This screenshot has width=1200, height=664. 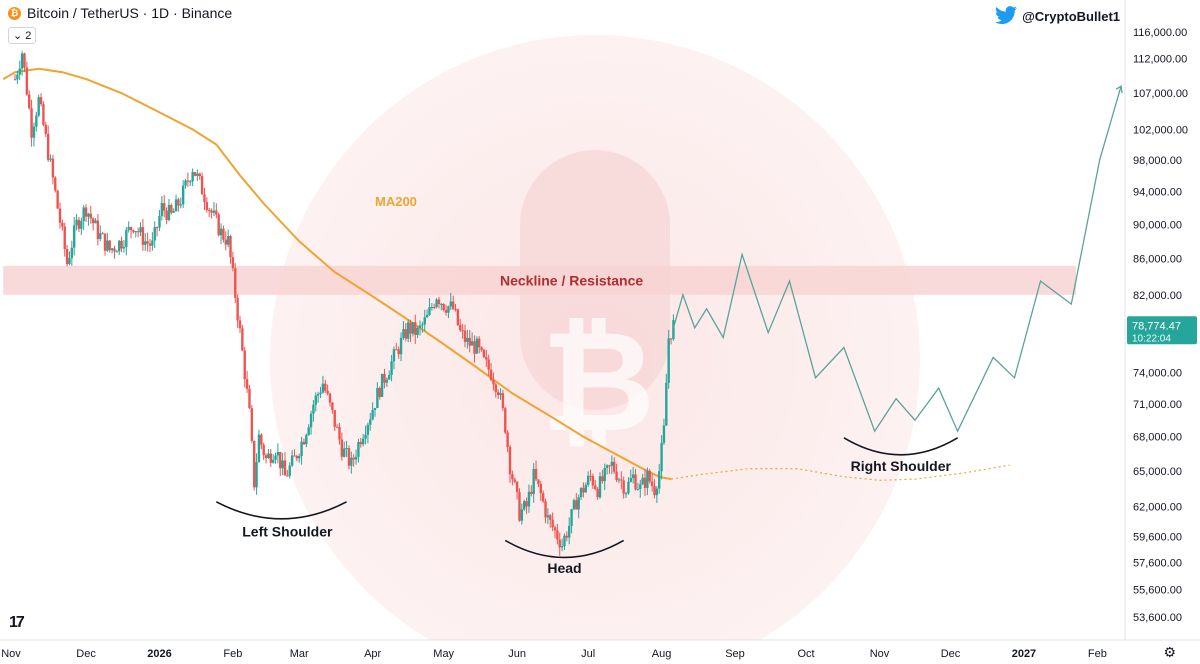 What do you see at coordinates (1157, 563) in the screenshot?
I see `y-tick-label: 57,600.00` at bounding box center [1157, 563].